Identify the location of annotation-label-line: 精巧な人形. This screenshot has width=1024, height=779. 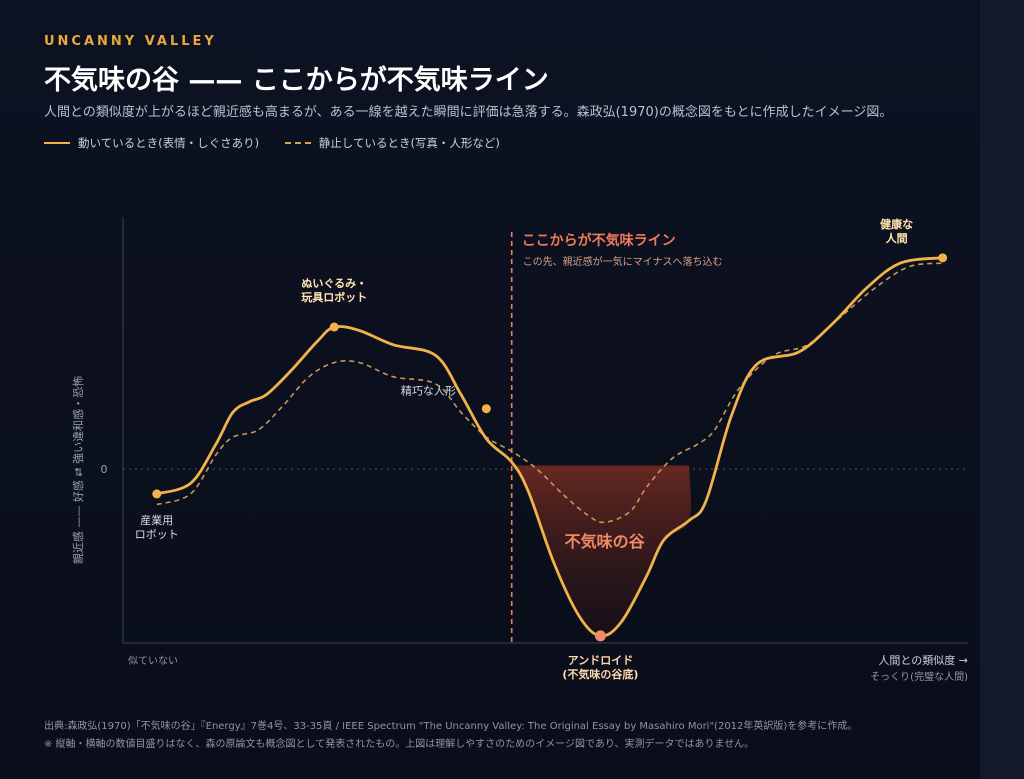
(428, 391).